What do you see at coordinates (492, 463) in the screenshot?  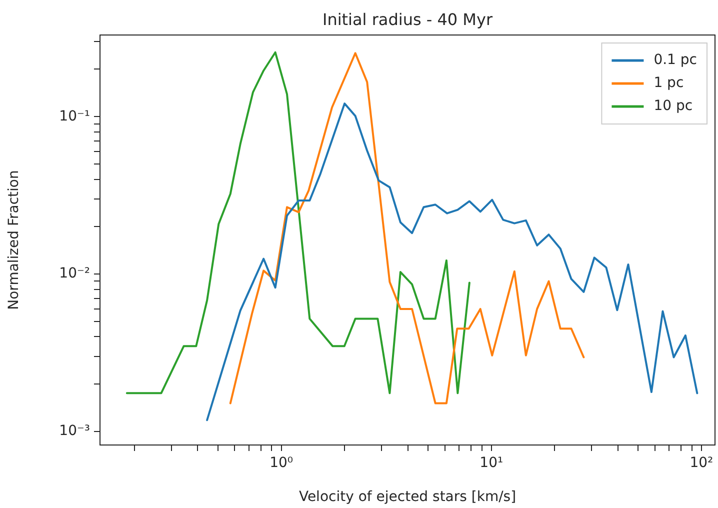 I see `x-tick-label: 10¹` at bounding box center [492, 463].